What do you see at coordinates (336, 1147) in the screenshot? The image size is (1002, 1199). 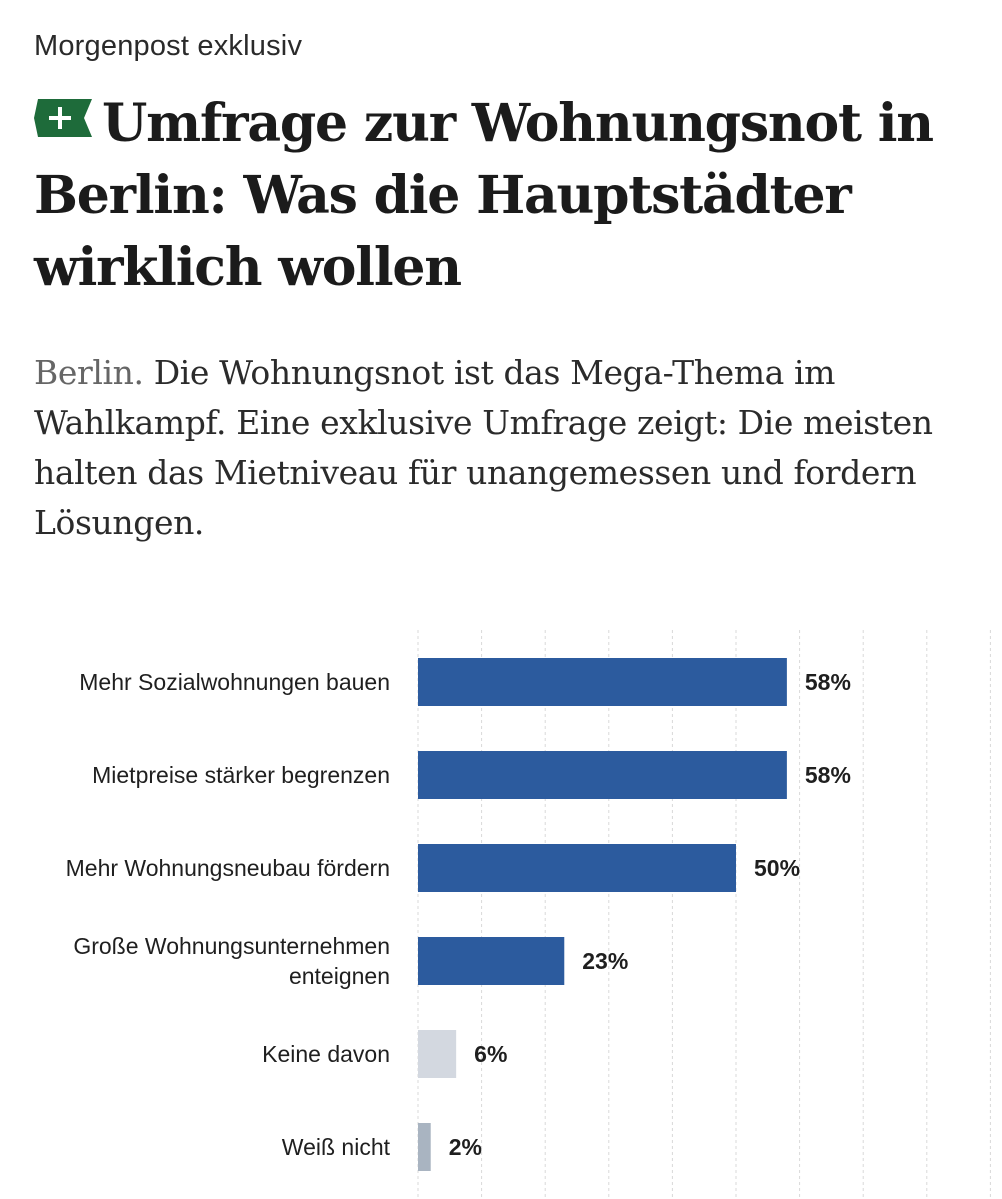 I see `category-label: Weiß nicht` at bounding box center [336, 1147].